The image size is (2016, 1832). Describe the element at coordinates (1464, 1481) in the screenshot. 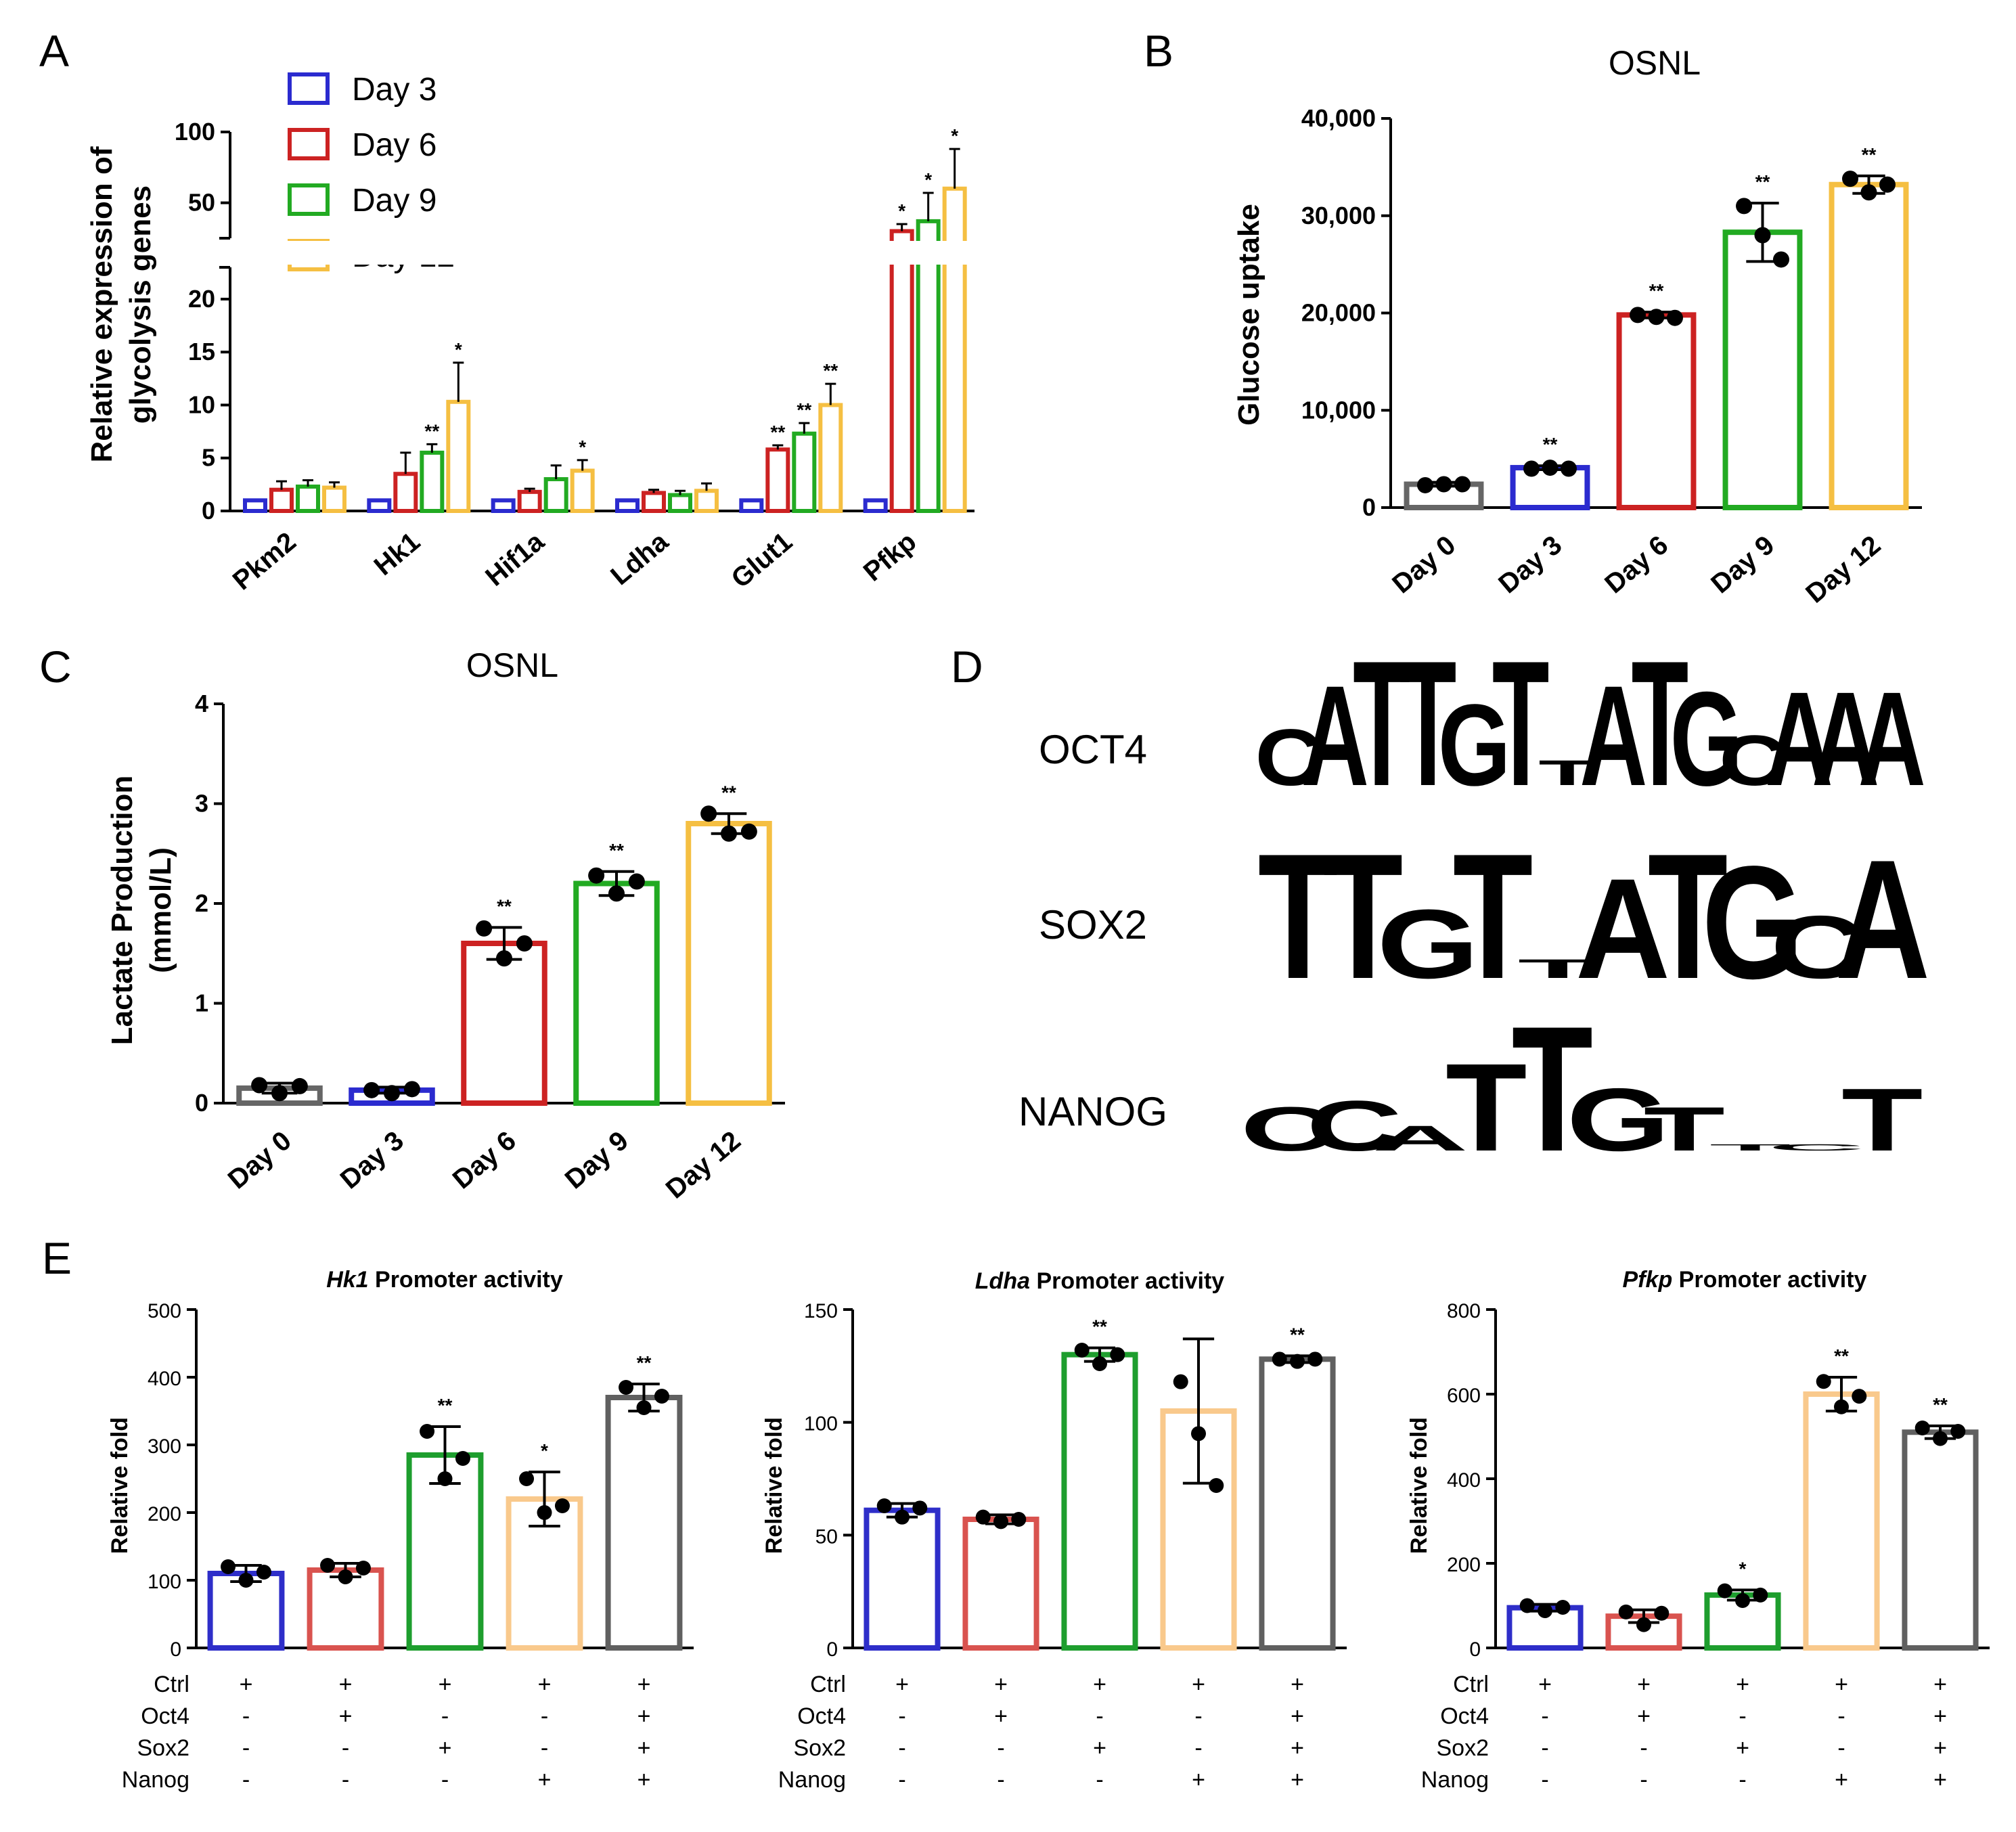

I see `panel-e3-ytick-label: 400` at that location.